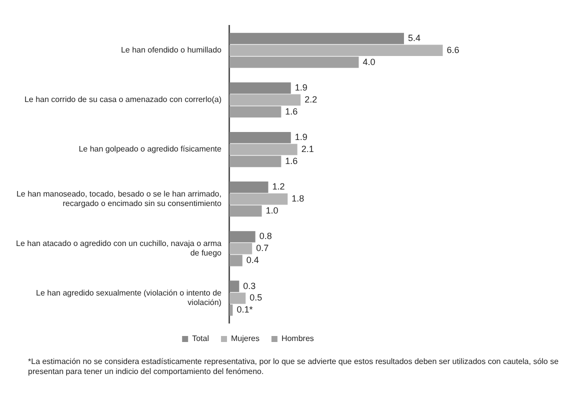 The image size is (586, 416). I want to click on y-tick-label: Le han golpeado o agredido físicamente, so click(150, 149).